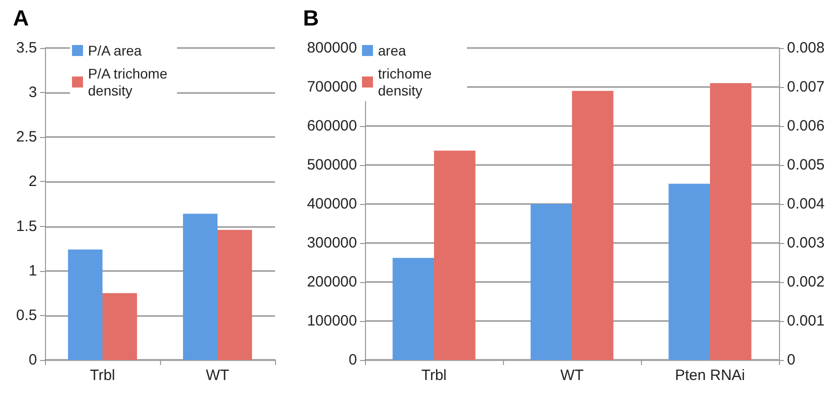 The image size is (839, 400). Describe the element at coordinates (331, 321) in the screenshot. I see `y-tick-label: 100000` at that location.